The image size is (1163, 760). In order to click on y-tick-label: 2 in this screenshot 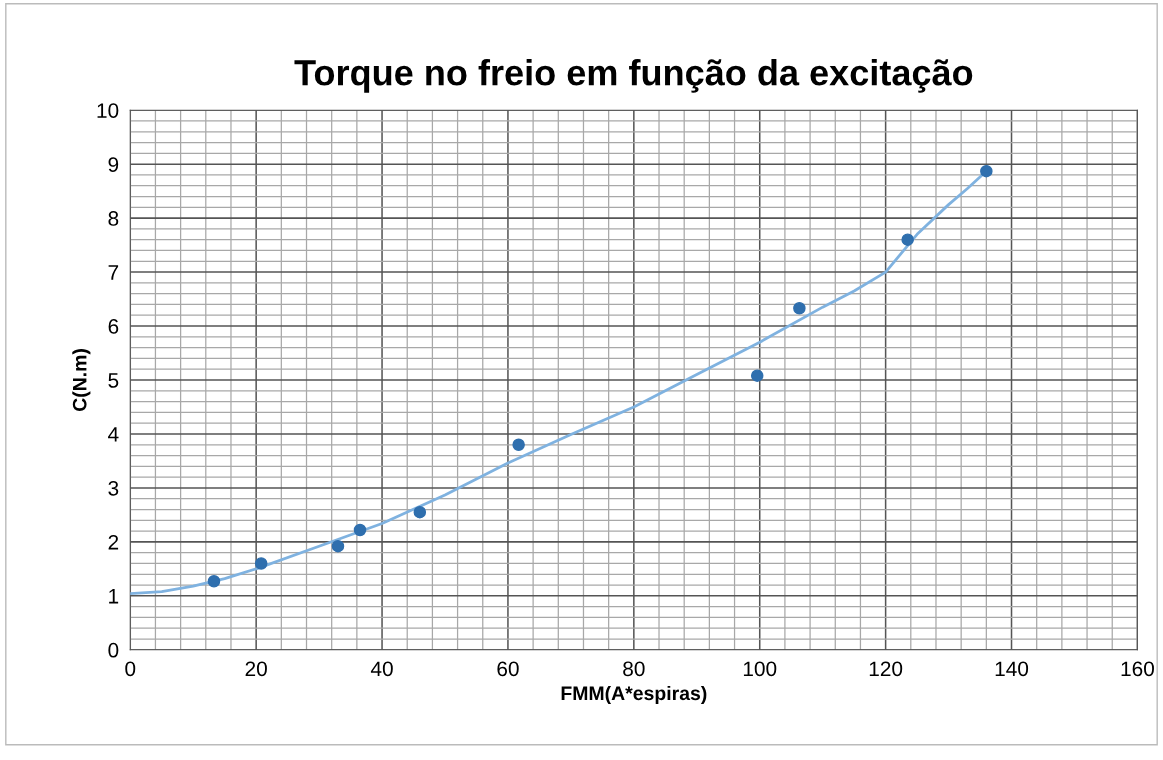, I will do `click(113, 542)`.